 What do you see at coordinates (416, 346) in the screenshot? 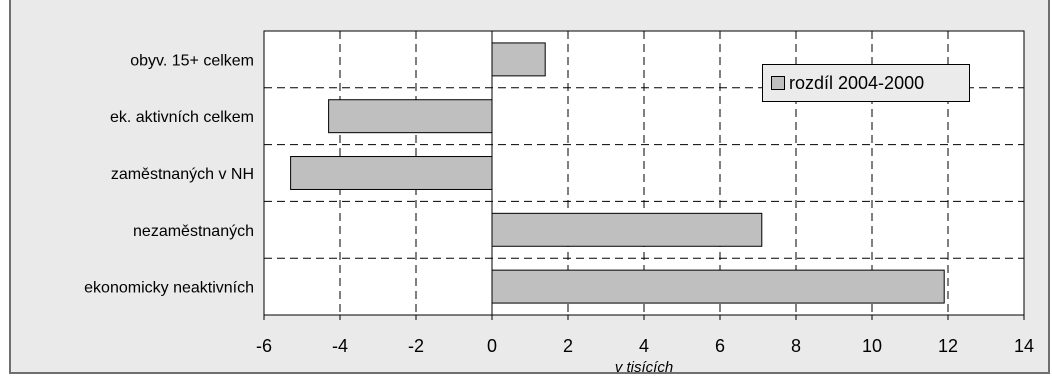
I see `x-tick-label: -2` at bounding box center [416, 346].